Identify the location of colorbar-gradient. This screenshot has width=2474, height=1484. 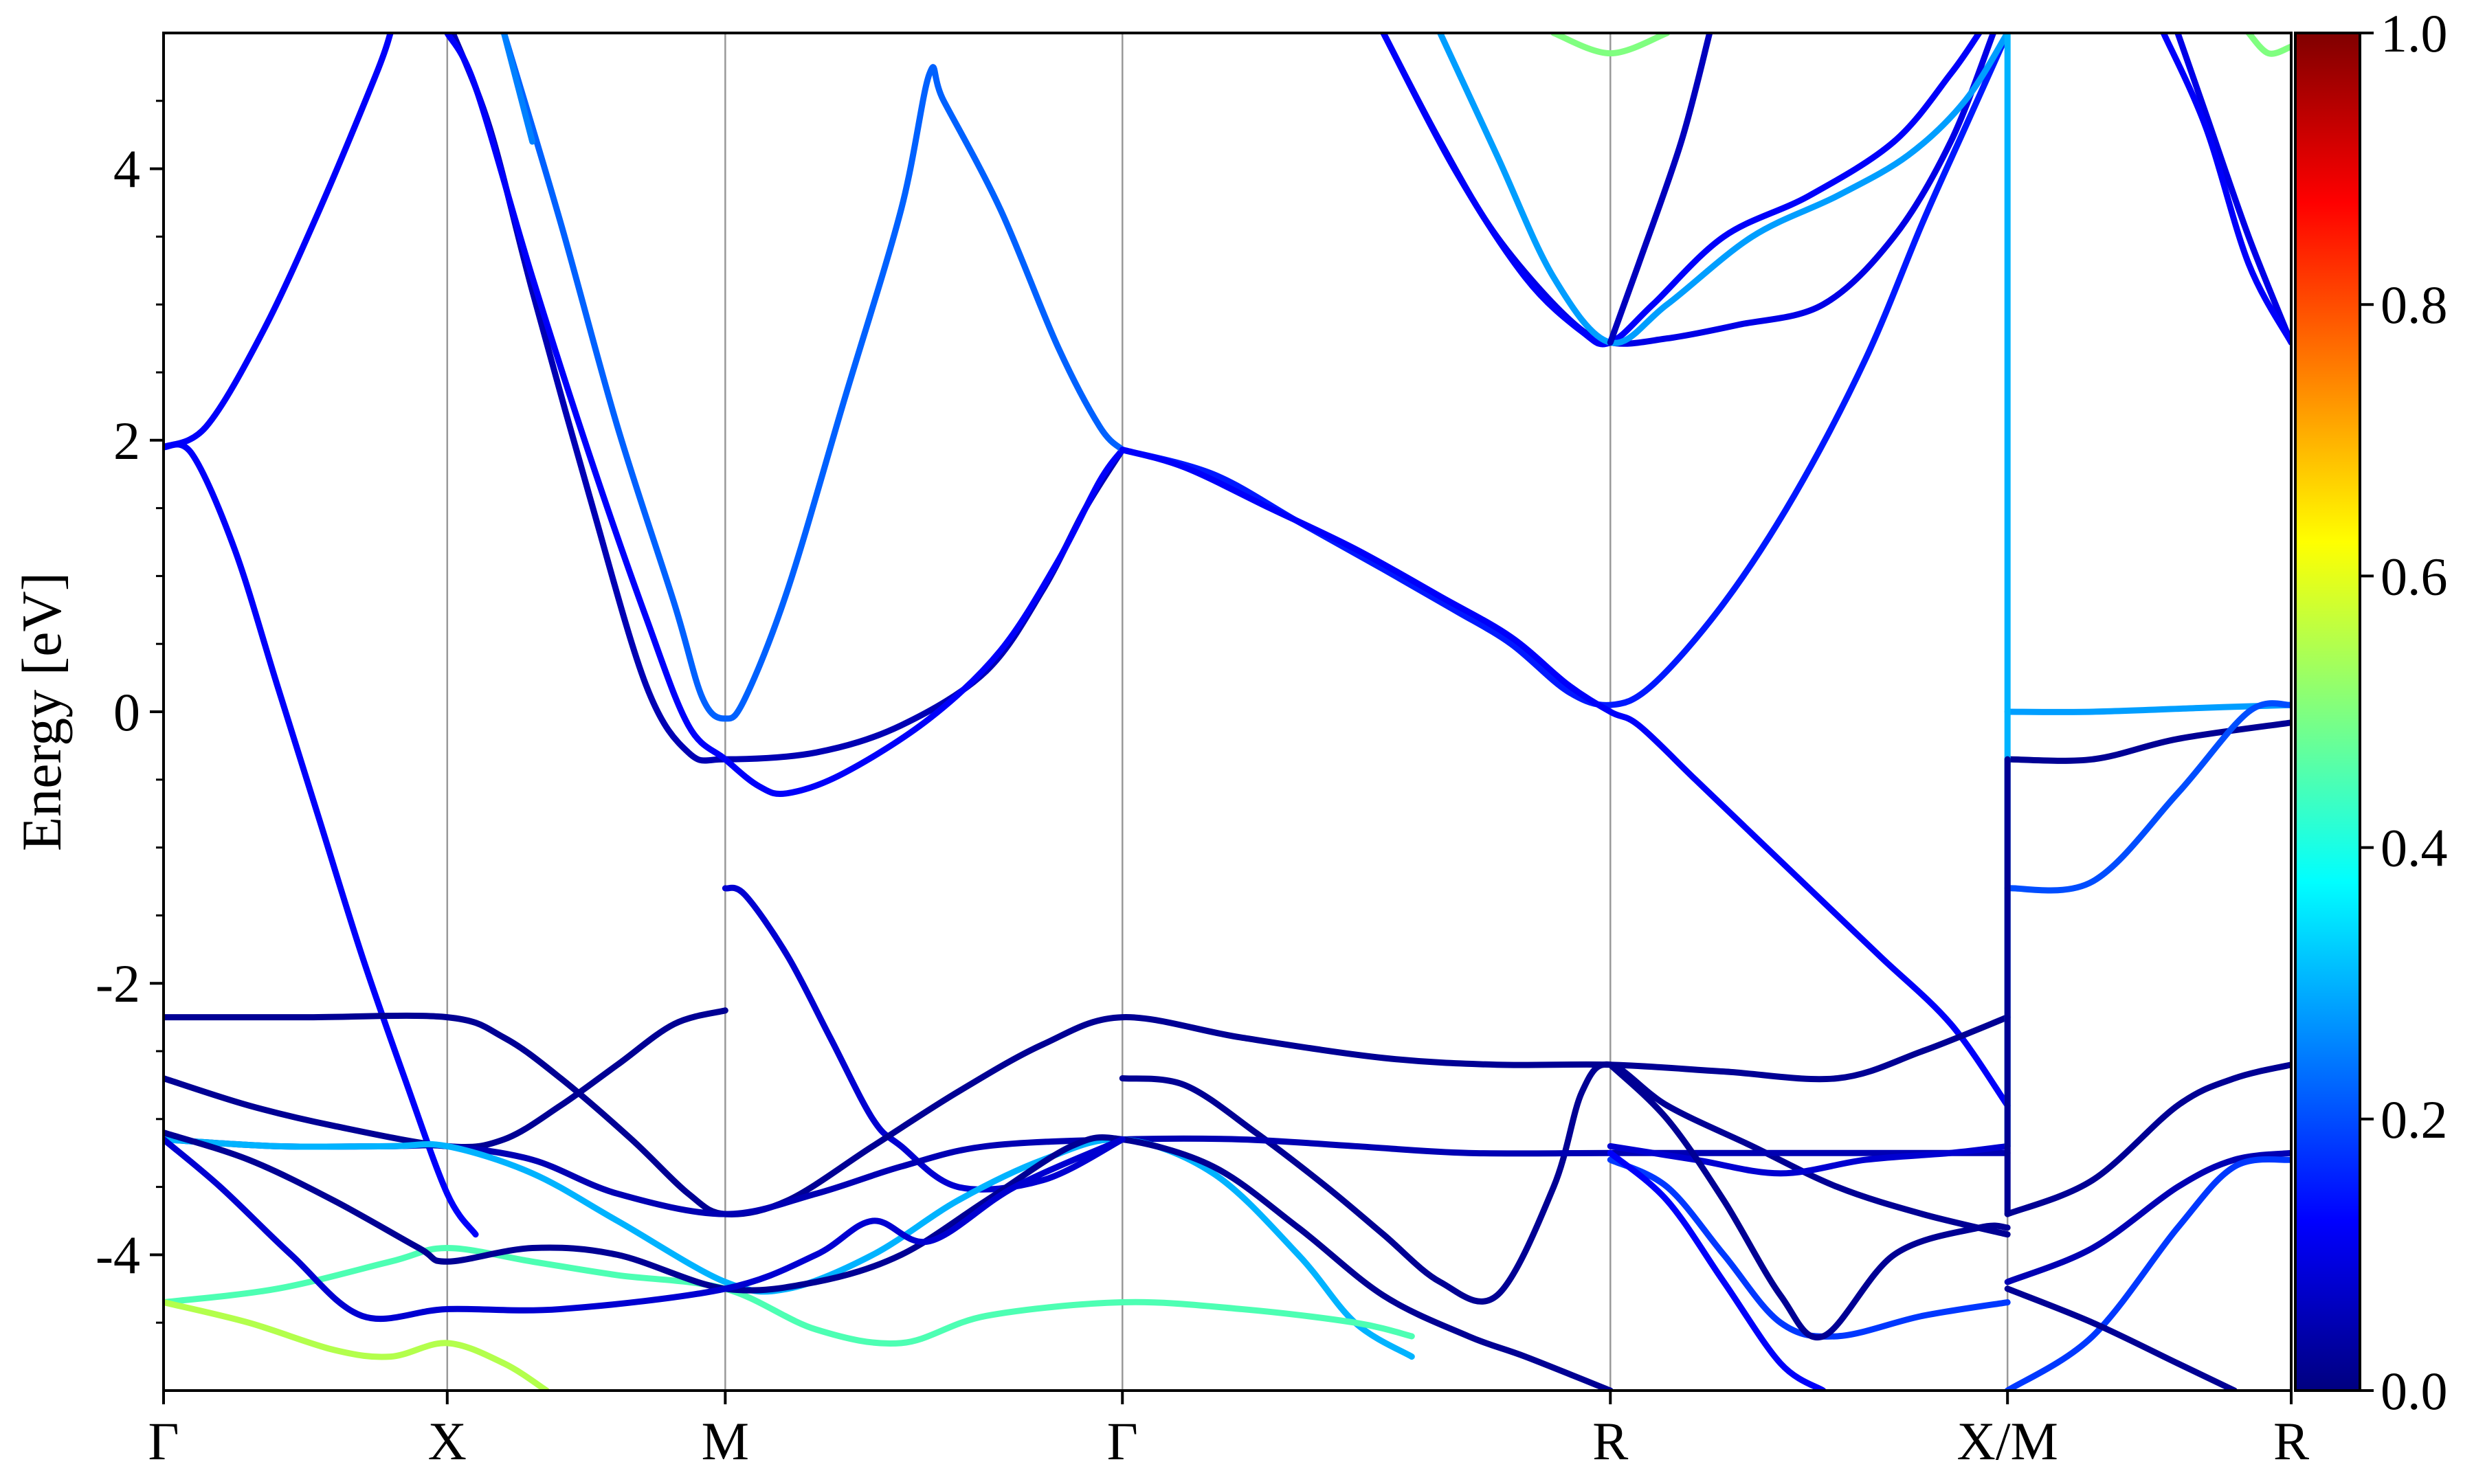
(2327, 712).